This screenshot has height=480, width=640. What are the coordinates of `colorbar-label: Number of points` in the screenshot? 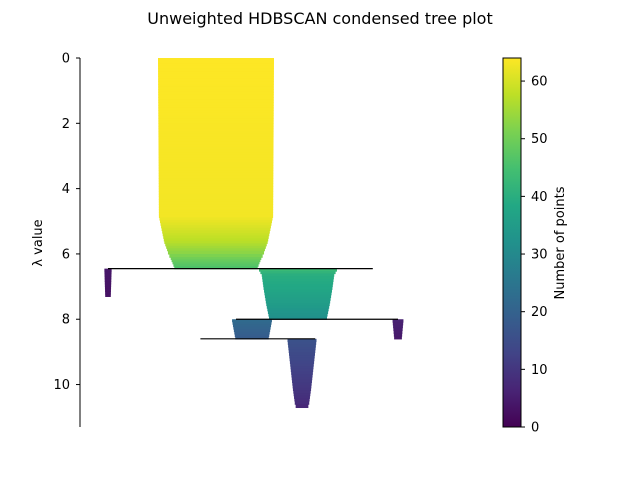 It's located at (560, 242).